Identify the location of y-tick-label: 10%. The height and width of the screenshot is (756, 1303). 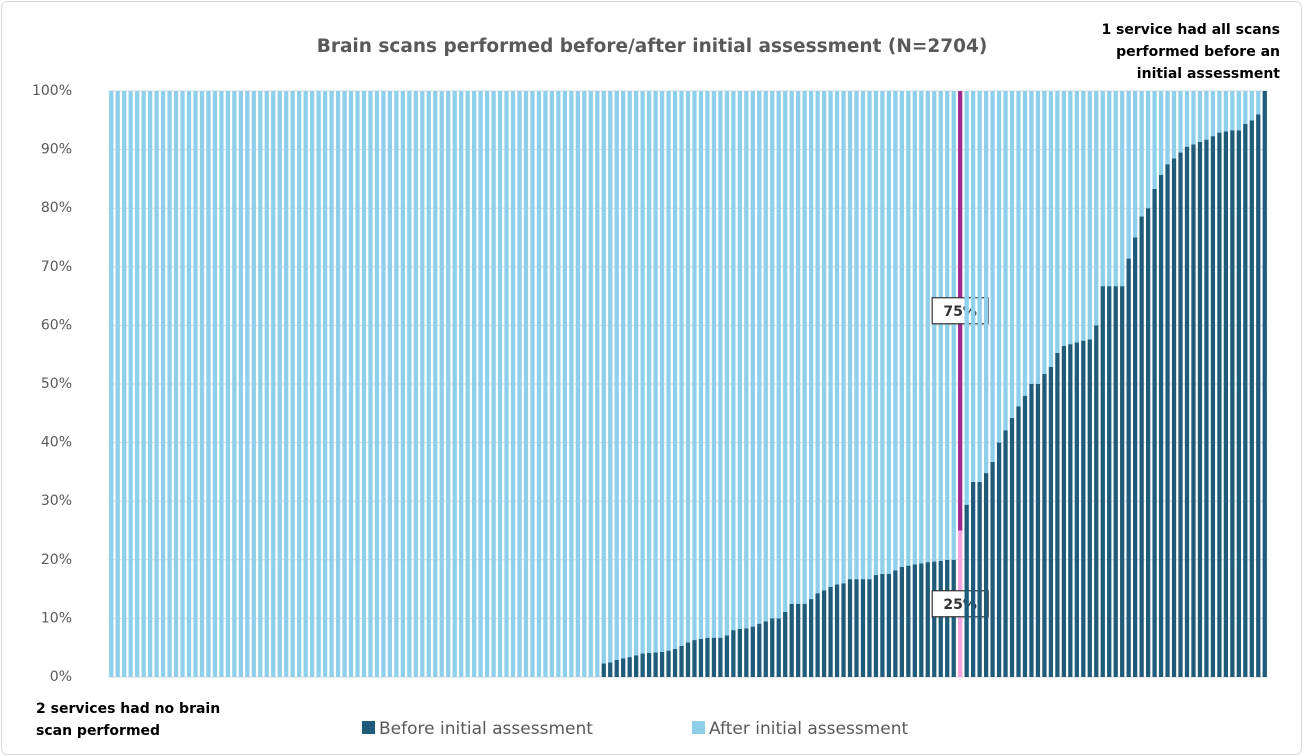
(56, 618).